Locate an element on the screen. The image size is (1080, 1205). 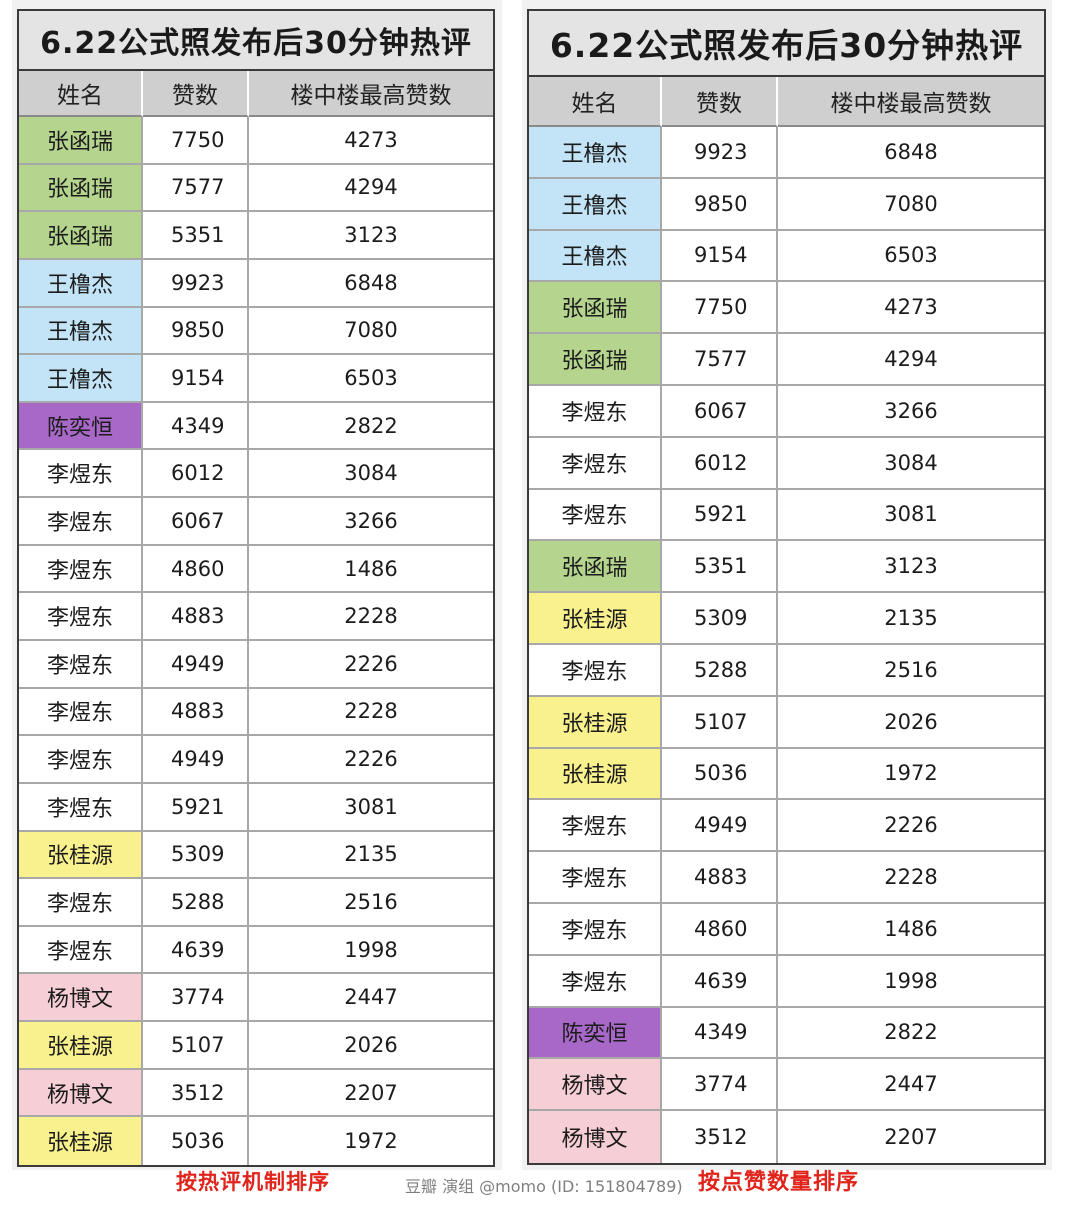
left-top-reply-cell: 4273 is located at coordinates (371, 141).